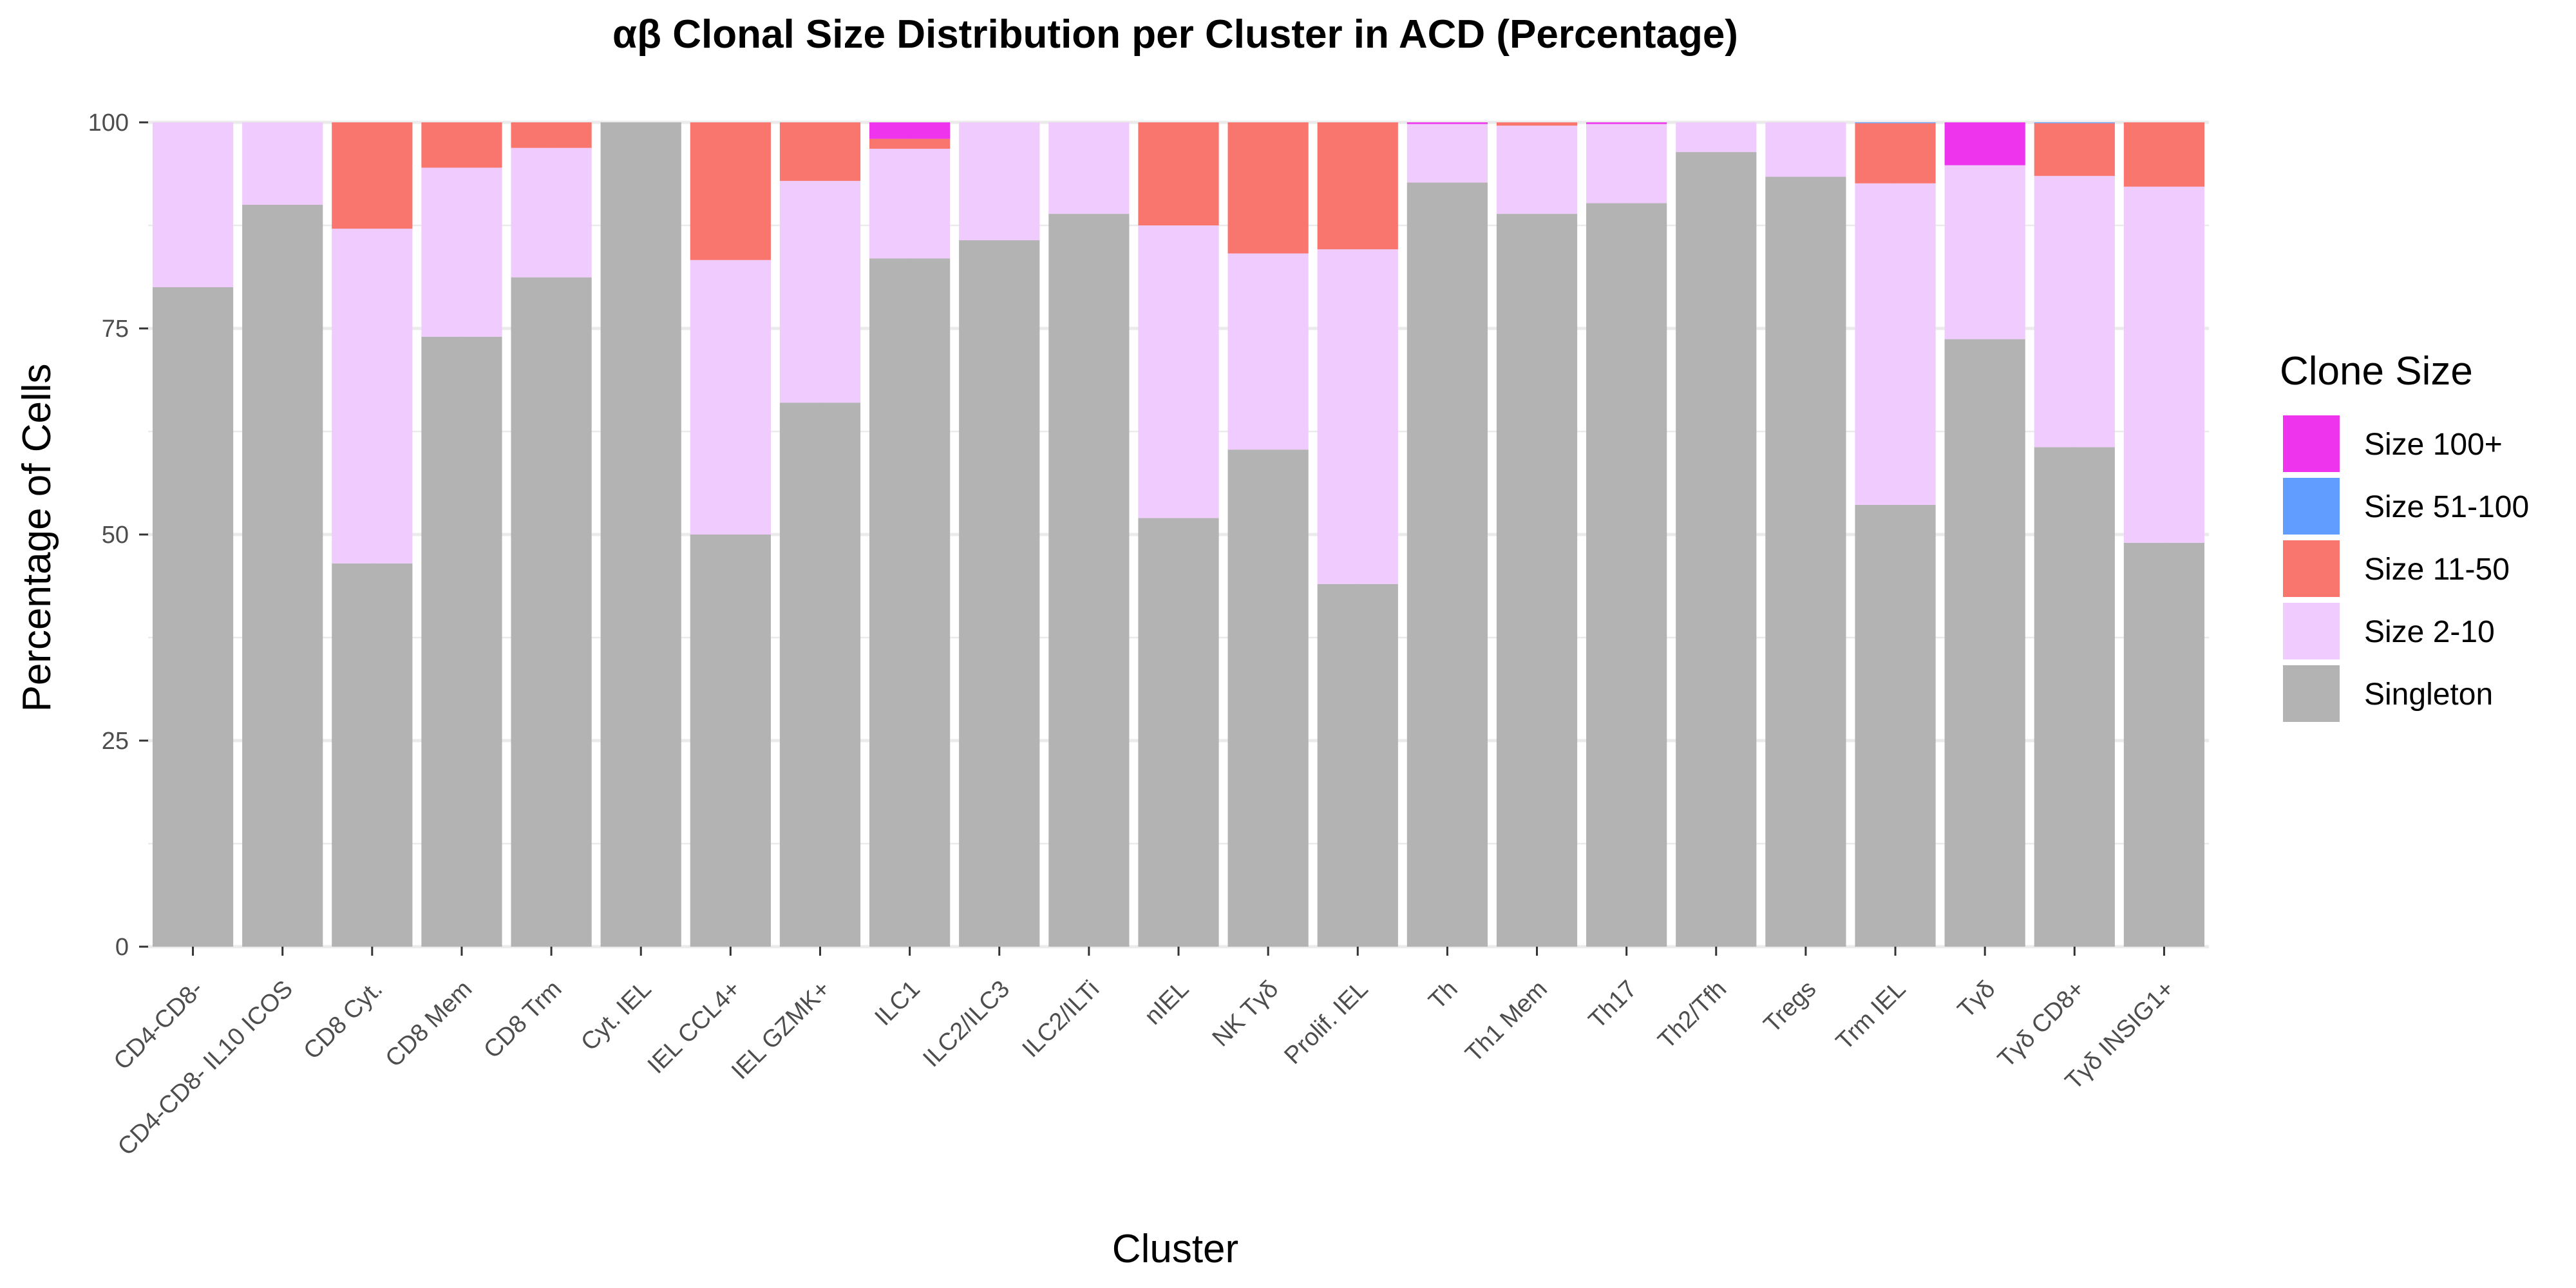 The width and height of the screenshot is (2576, 1288). I want to click on y-axis: 0 25 50 75 100, so click(118, 535).